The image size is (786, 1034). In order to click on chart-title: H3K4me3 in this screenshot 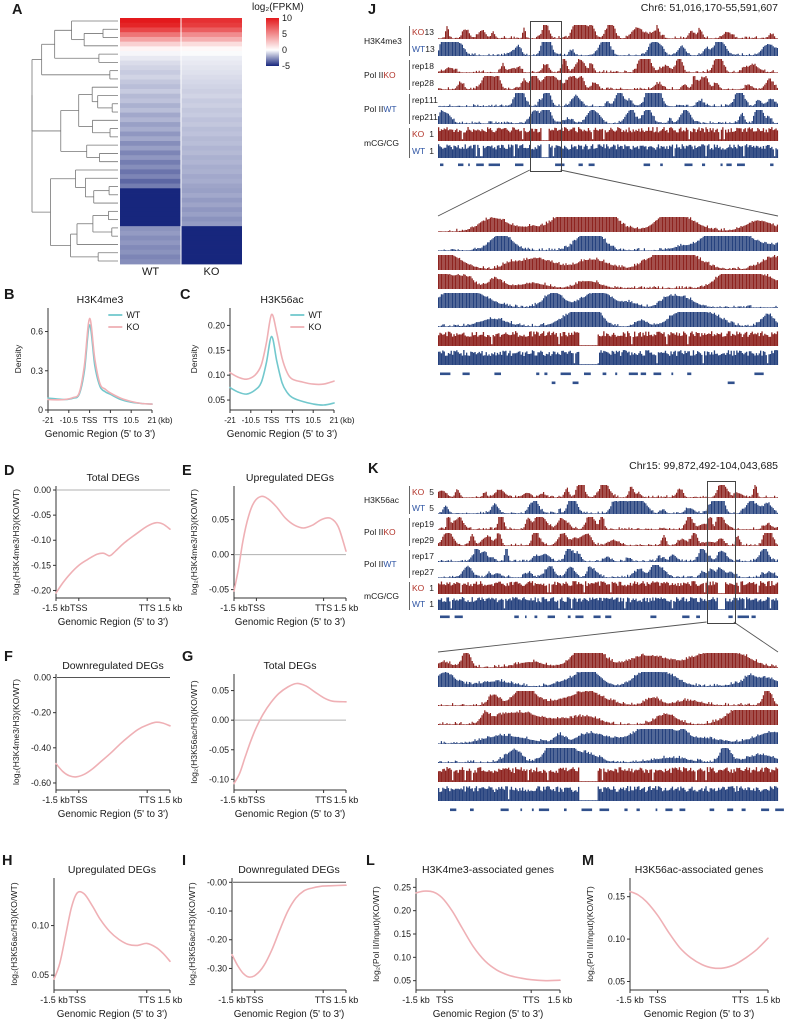, I will do `click(100, 300)`.